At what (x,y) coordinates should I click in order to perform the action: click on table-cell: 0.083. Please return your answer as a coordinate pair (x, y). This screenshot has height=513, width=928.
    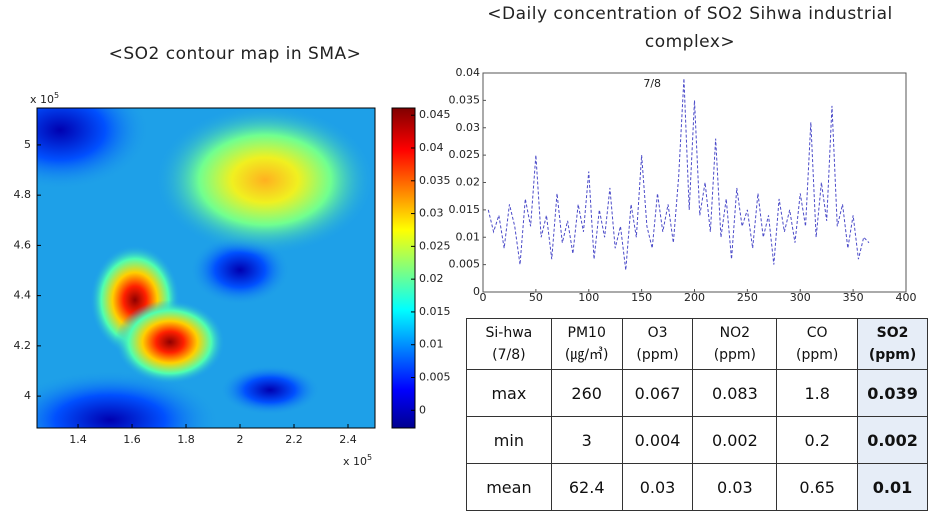
    Looking at the image, I should click on (735, 393).